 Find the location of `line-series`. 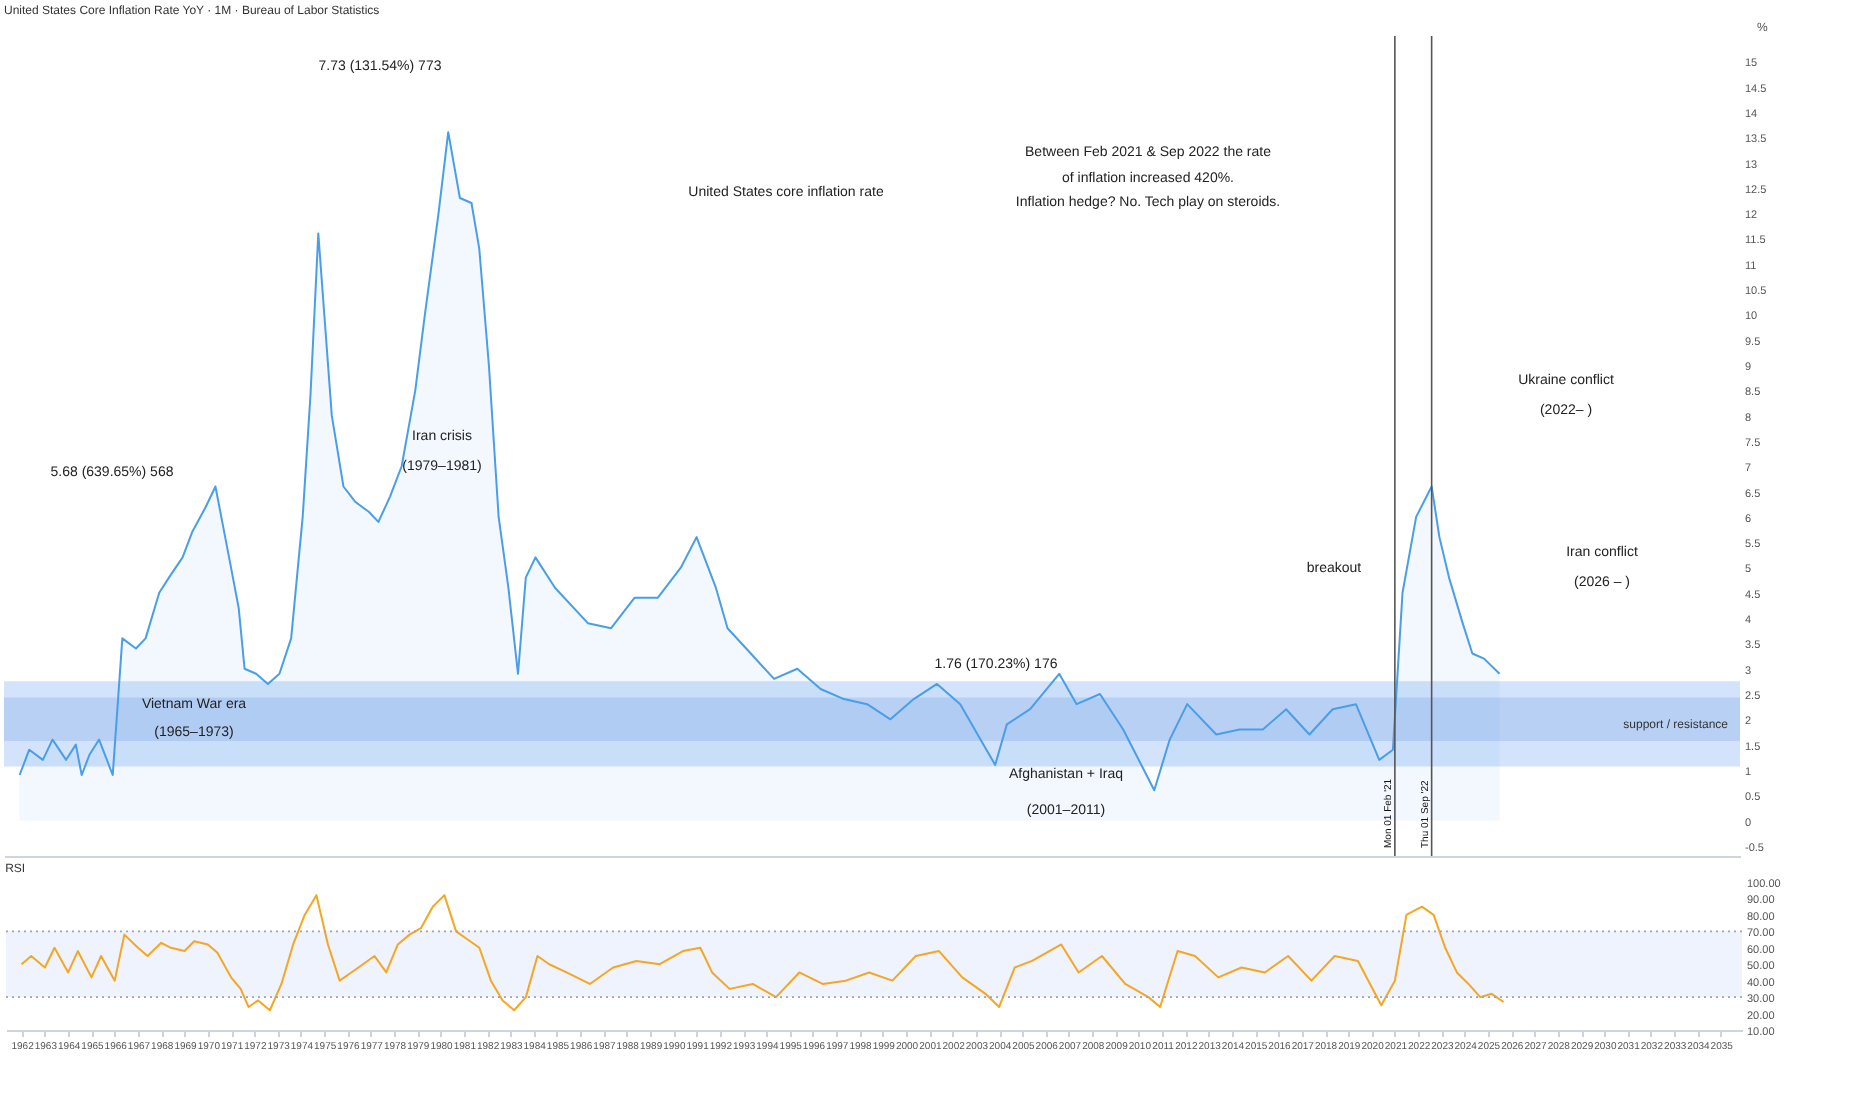

line-series is located at coordinates (762, 953).